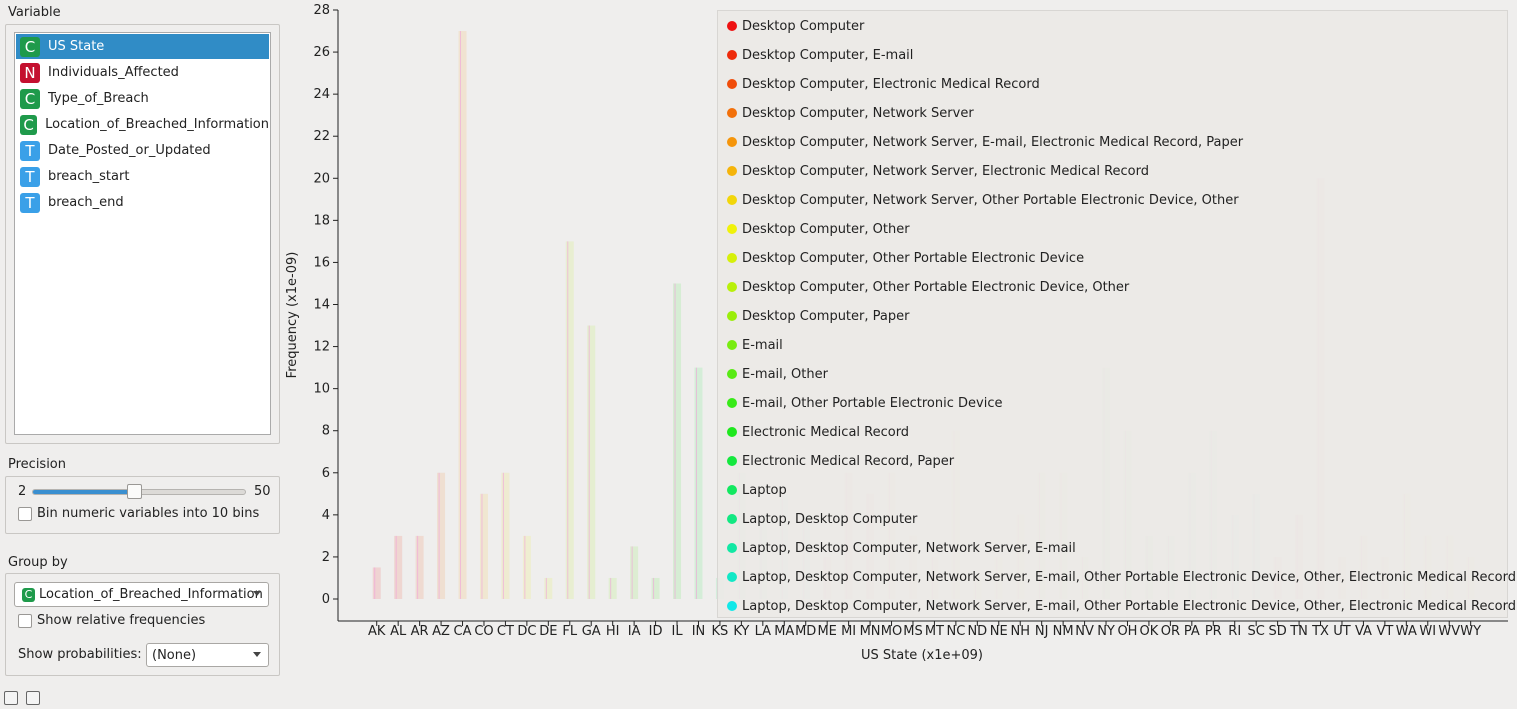 This screenshot has height=709, width=1517. Describe the element at coordinates (1406, 631) in the screenshot. I see `x-tick-label: WA` at that location.